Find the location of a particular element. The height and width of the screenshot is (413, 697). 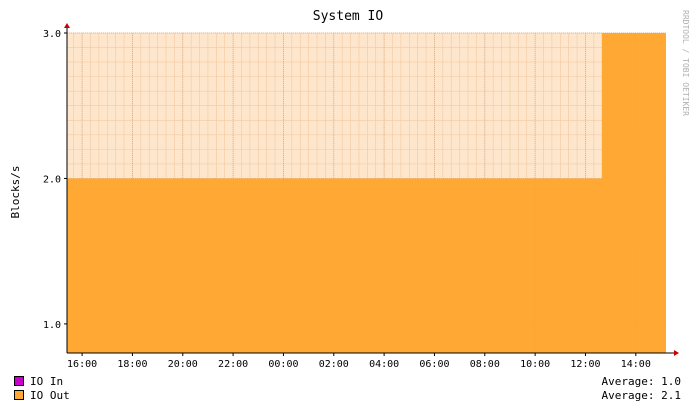

x-tick-label: 04:00 is located at coordinates (384, 364).